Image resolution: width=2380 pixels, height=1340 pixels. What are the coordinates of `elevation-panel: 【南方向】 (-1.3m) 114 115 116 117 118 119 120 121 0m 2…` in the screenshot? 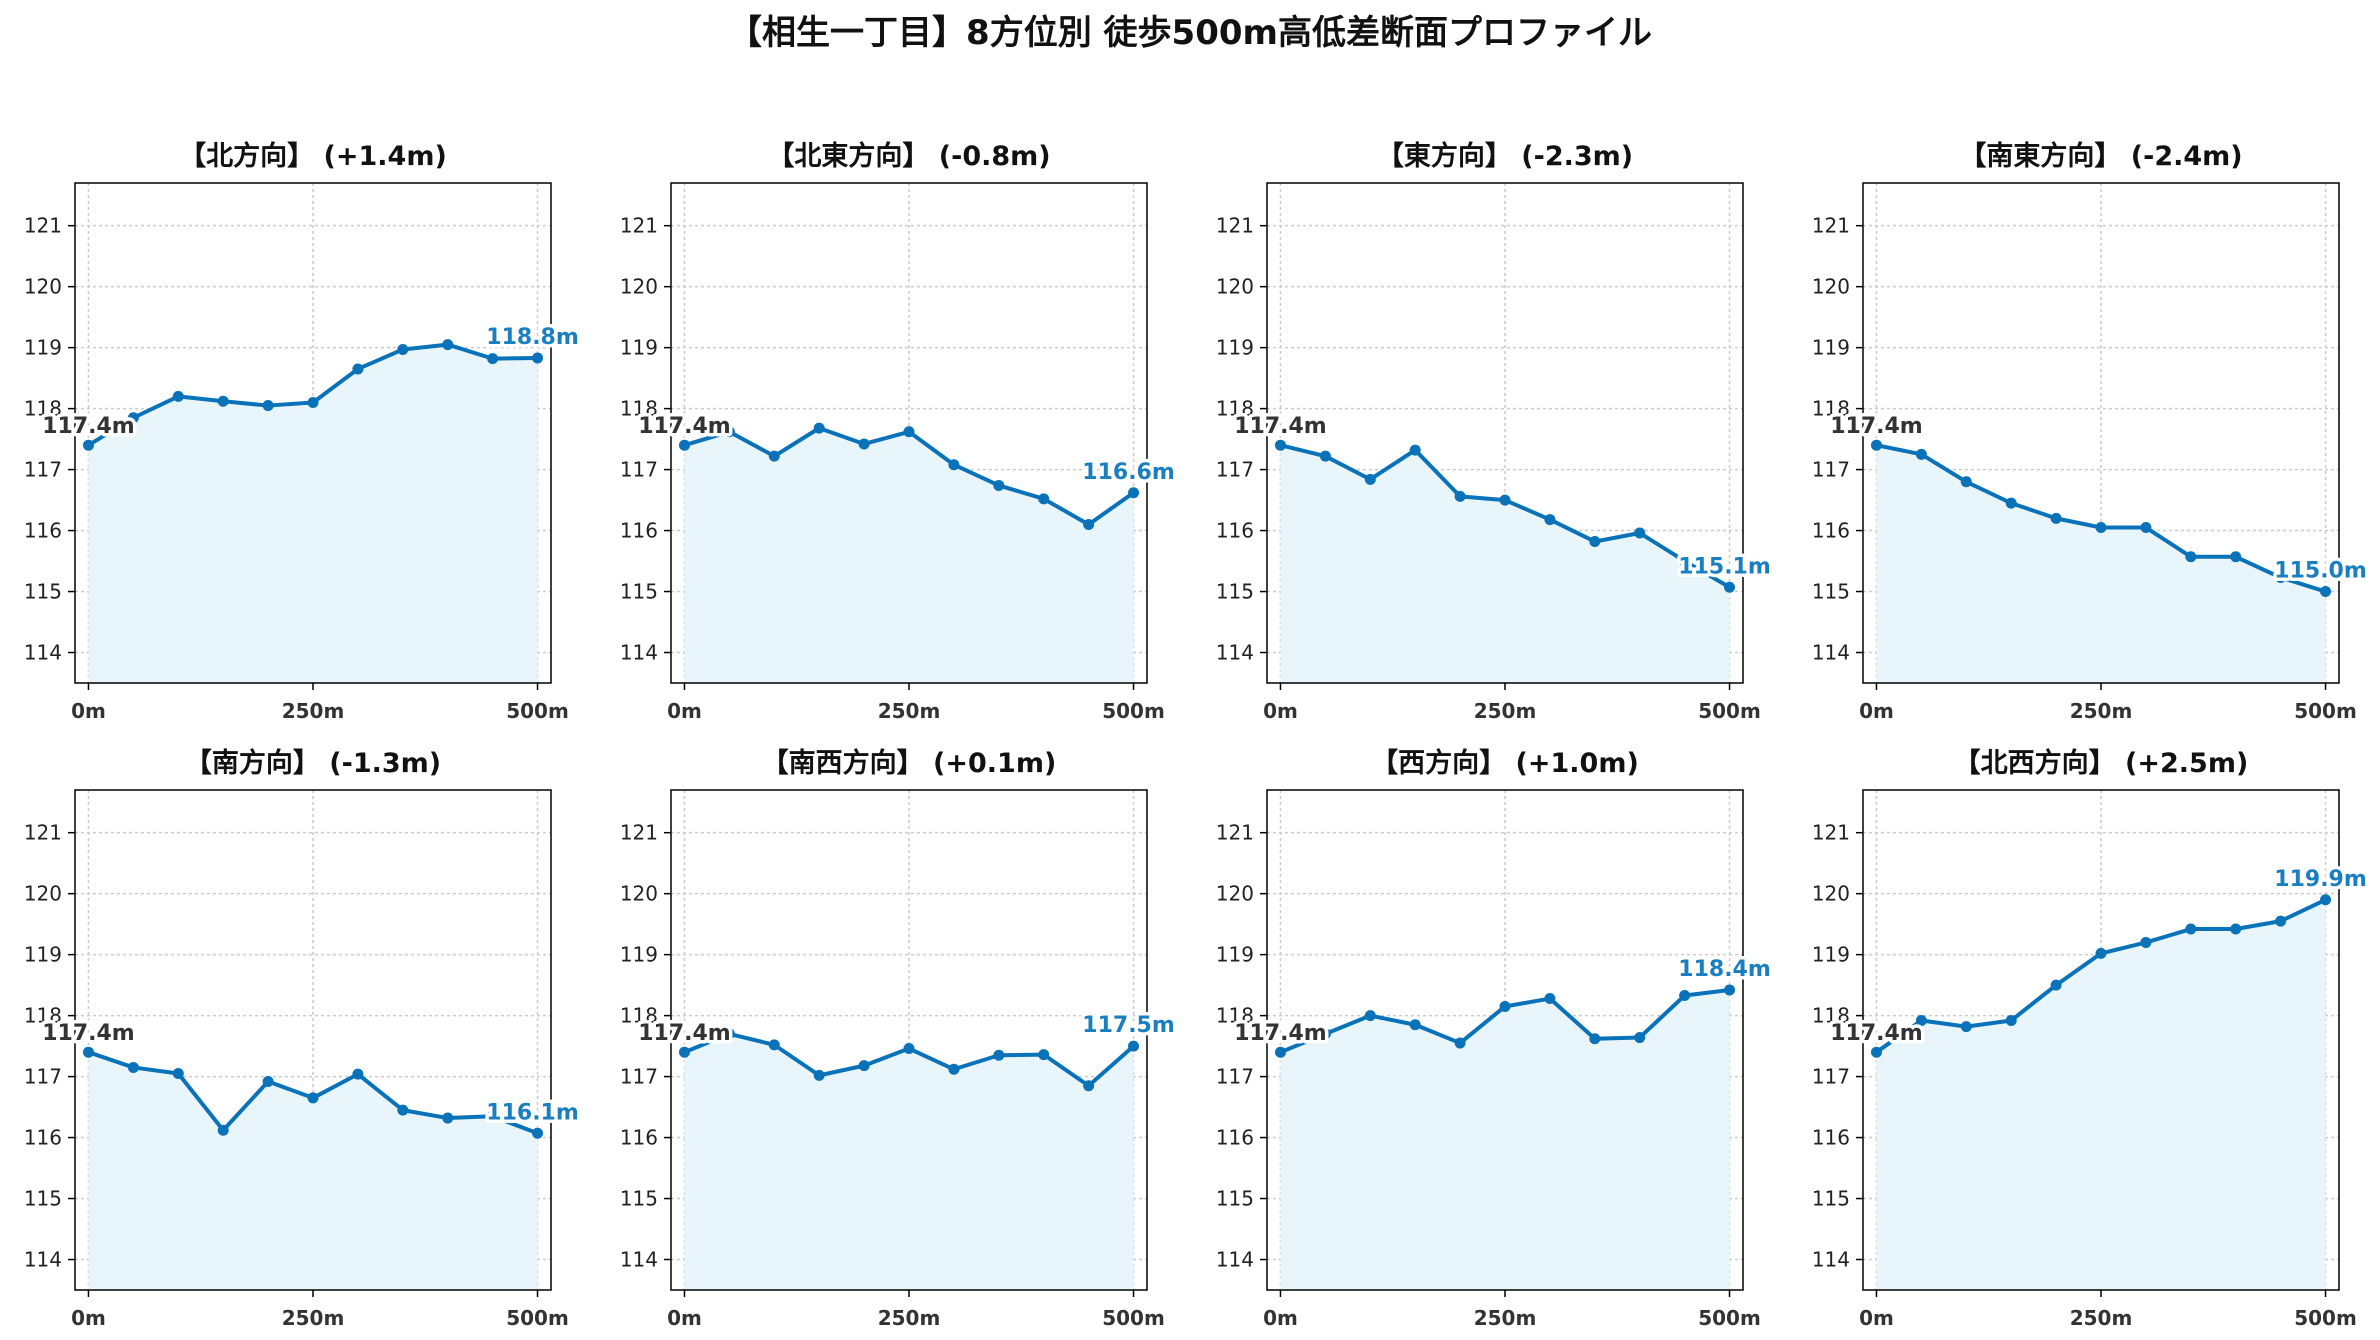 It's located at (303, 1038).